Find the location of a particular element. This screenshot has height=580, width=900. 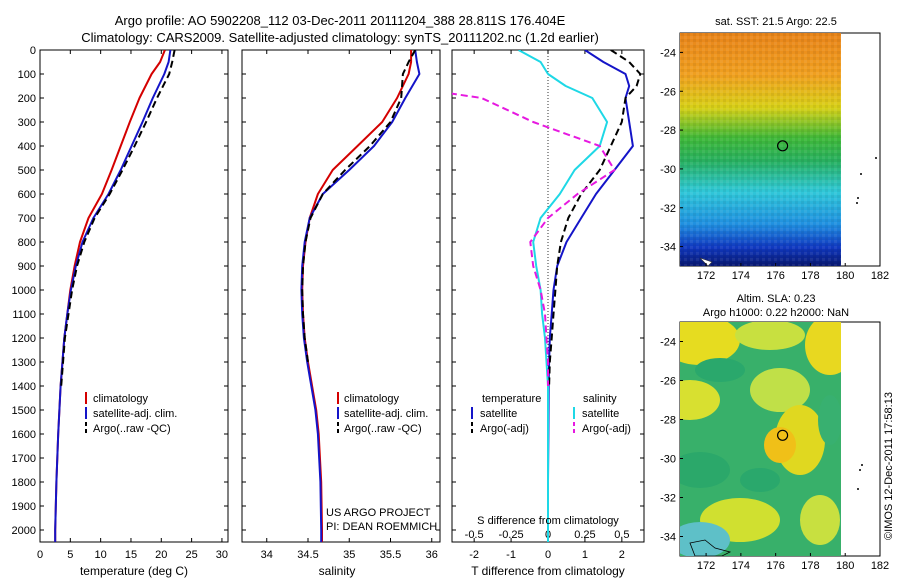

y-tick-label: 200 is located at coordinates (27, 99).